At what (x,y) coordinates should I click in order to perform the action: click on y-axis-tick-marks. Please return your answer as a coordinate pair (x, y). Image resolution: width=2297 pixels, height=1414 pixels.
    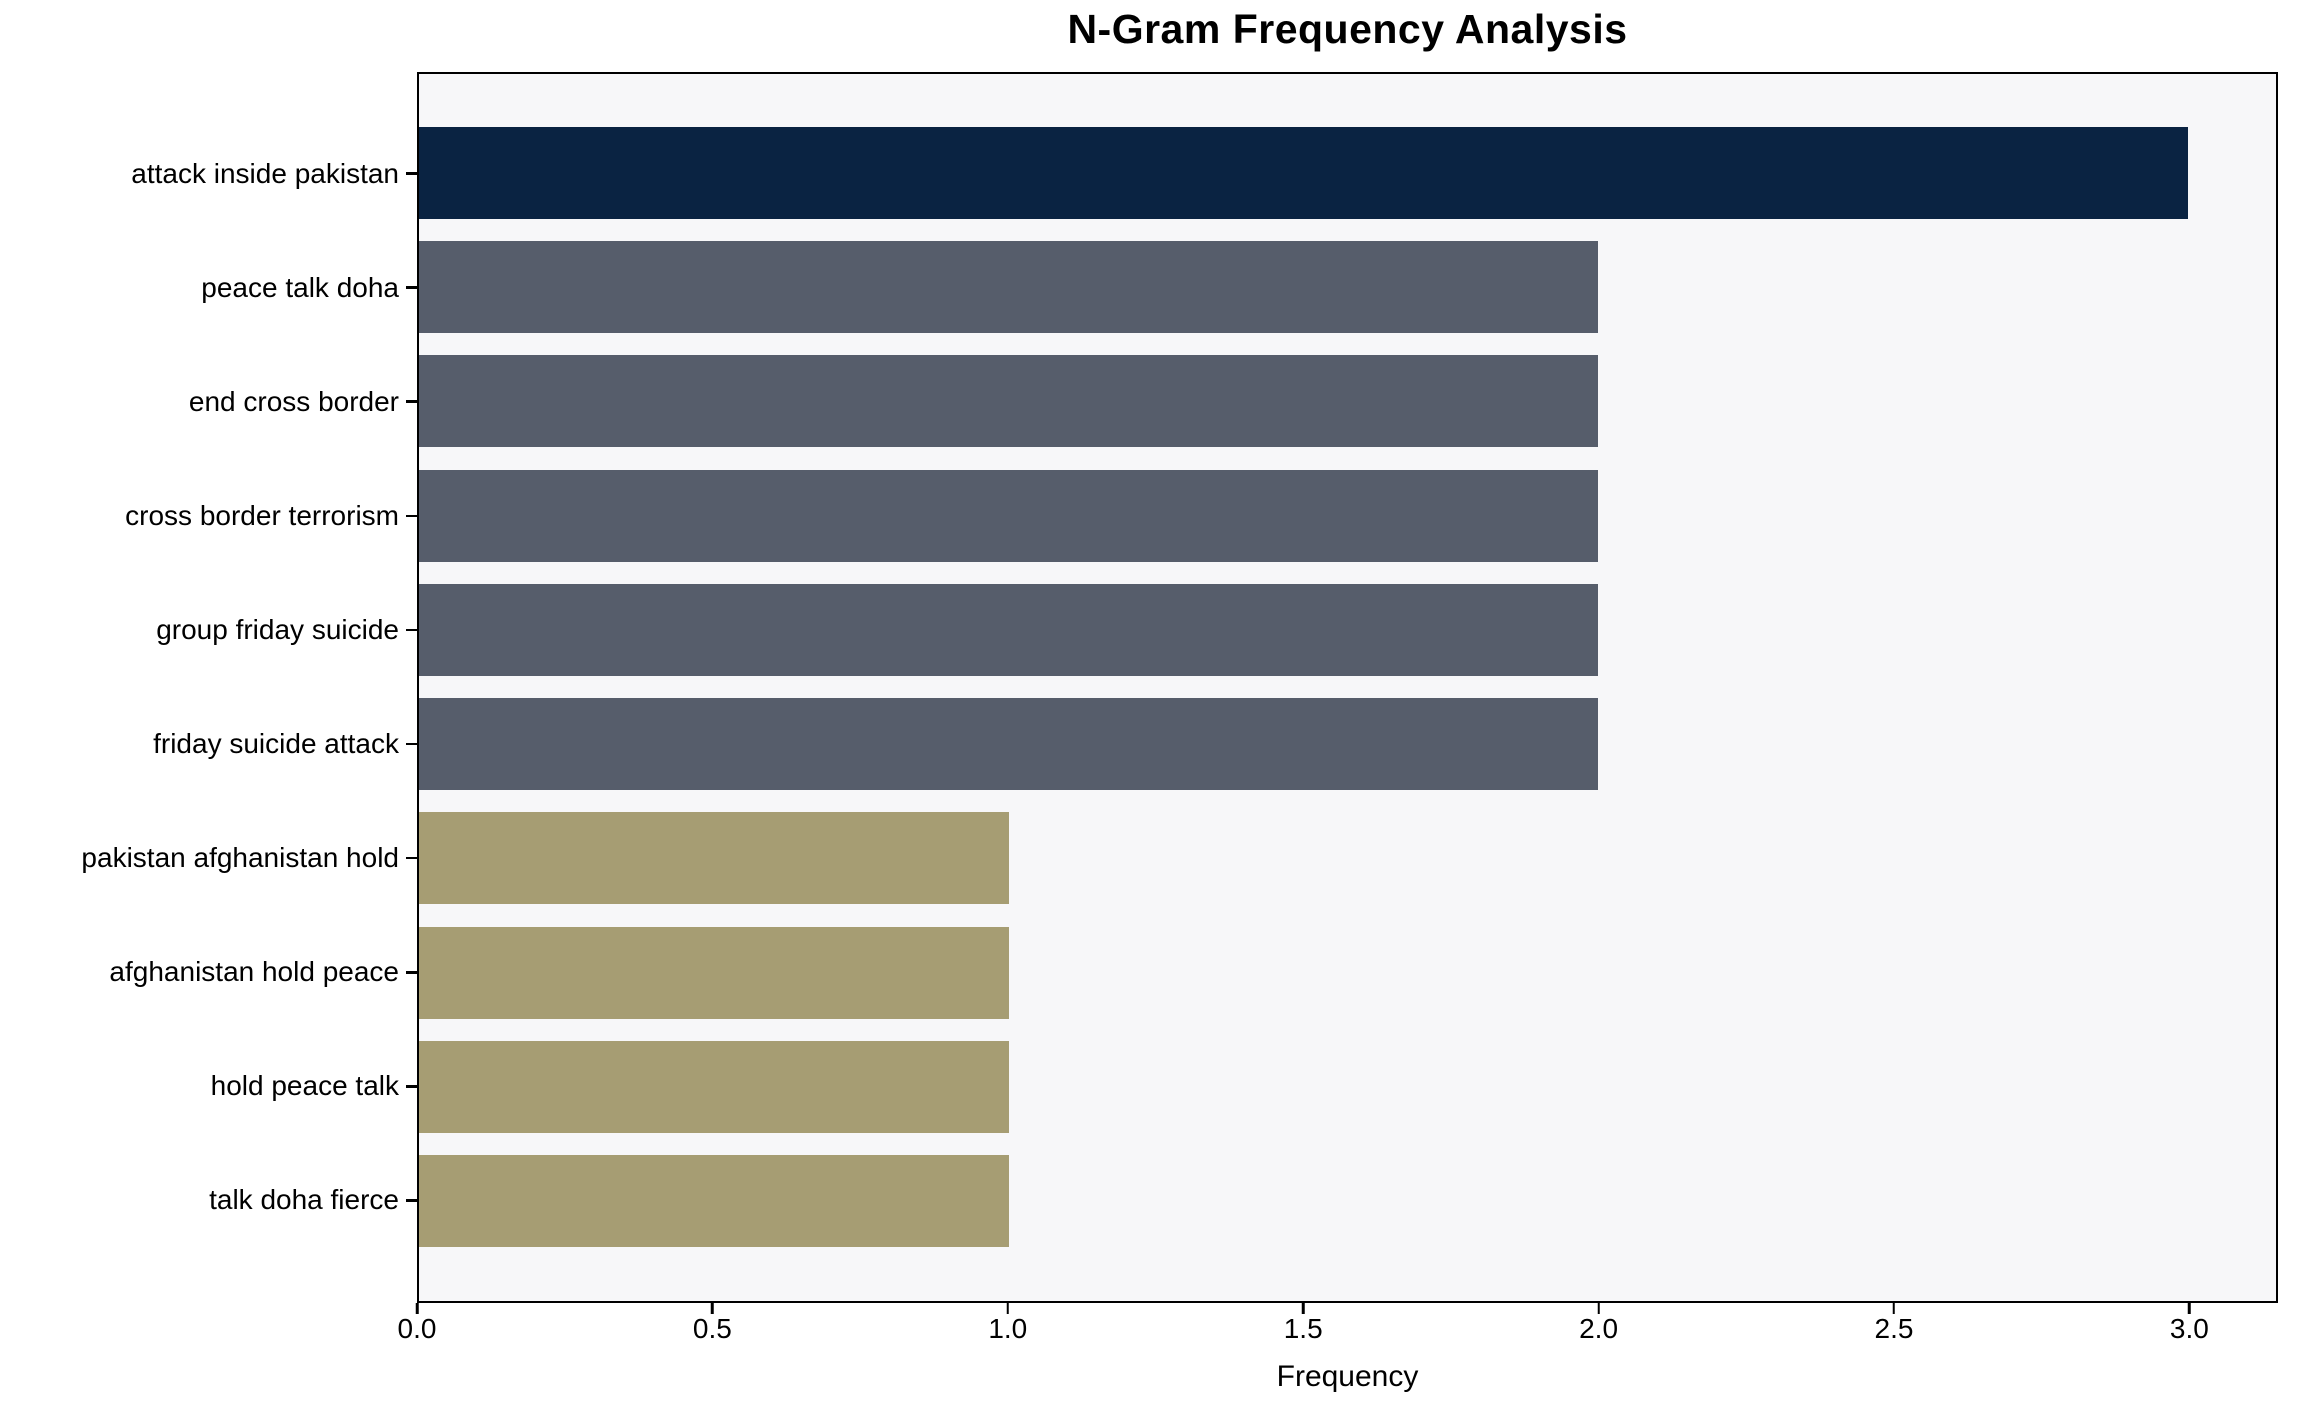
    Looking at the image, I should click on (411, 688).